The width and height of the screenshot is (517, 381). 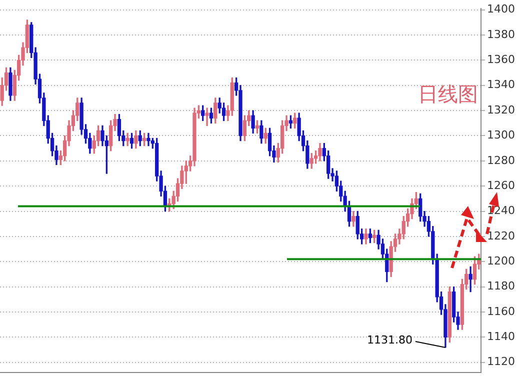 I want to click on y-tick-label: 1340, so click(x=501, y=85).